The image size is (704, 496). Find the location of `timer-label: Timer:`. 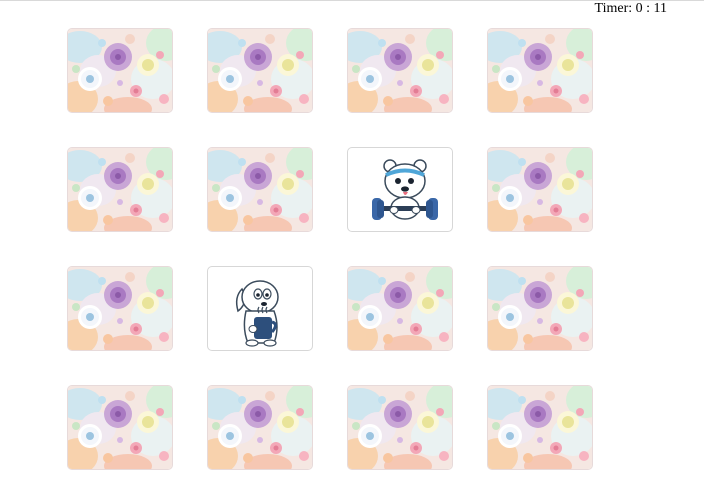

timer-label: Timer: is located at coordinates (613, 8).